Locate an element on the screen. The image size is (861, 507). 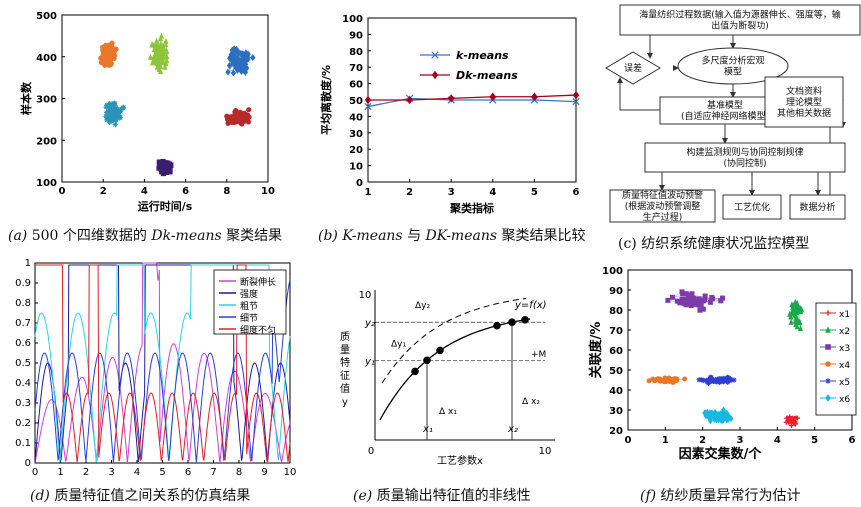
x-axis-label: 聚类指标 is located at coordinates (471, 208).